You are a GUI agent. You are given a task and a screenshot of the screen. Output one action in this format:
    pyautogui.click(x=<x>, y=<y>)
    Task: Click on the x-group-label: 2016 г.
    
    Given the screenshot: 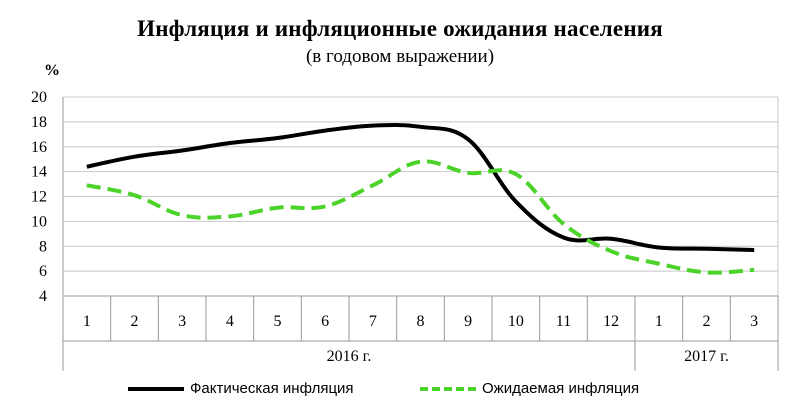 What is the action you would take?
    pyautogui.click(x=349, y=356)
    